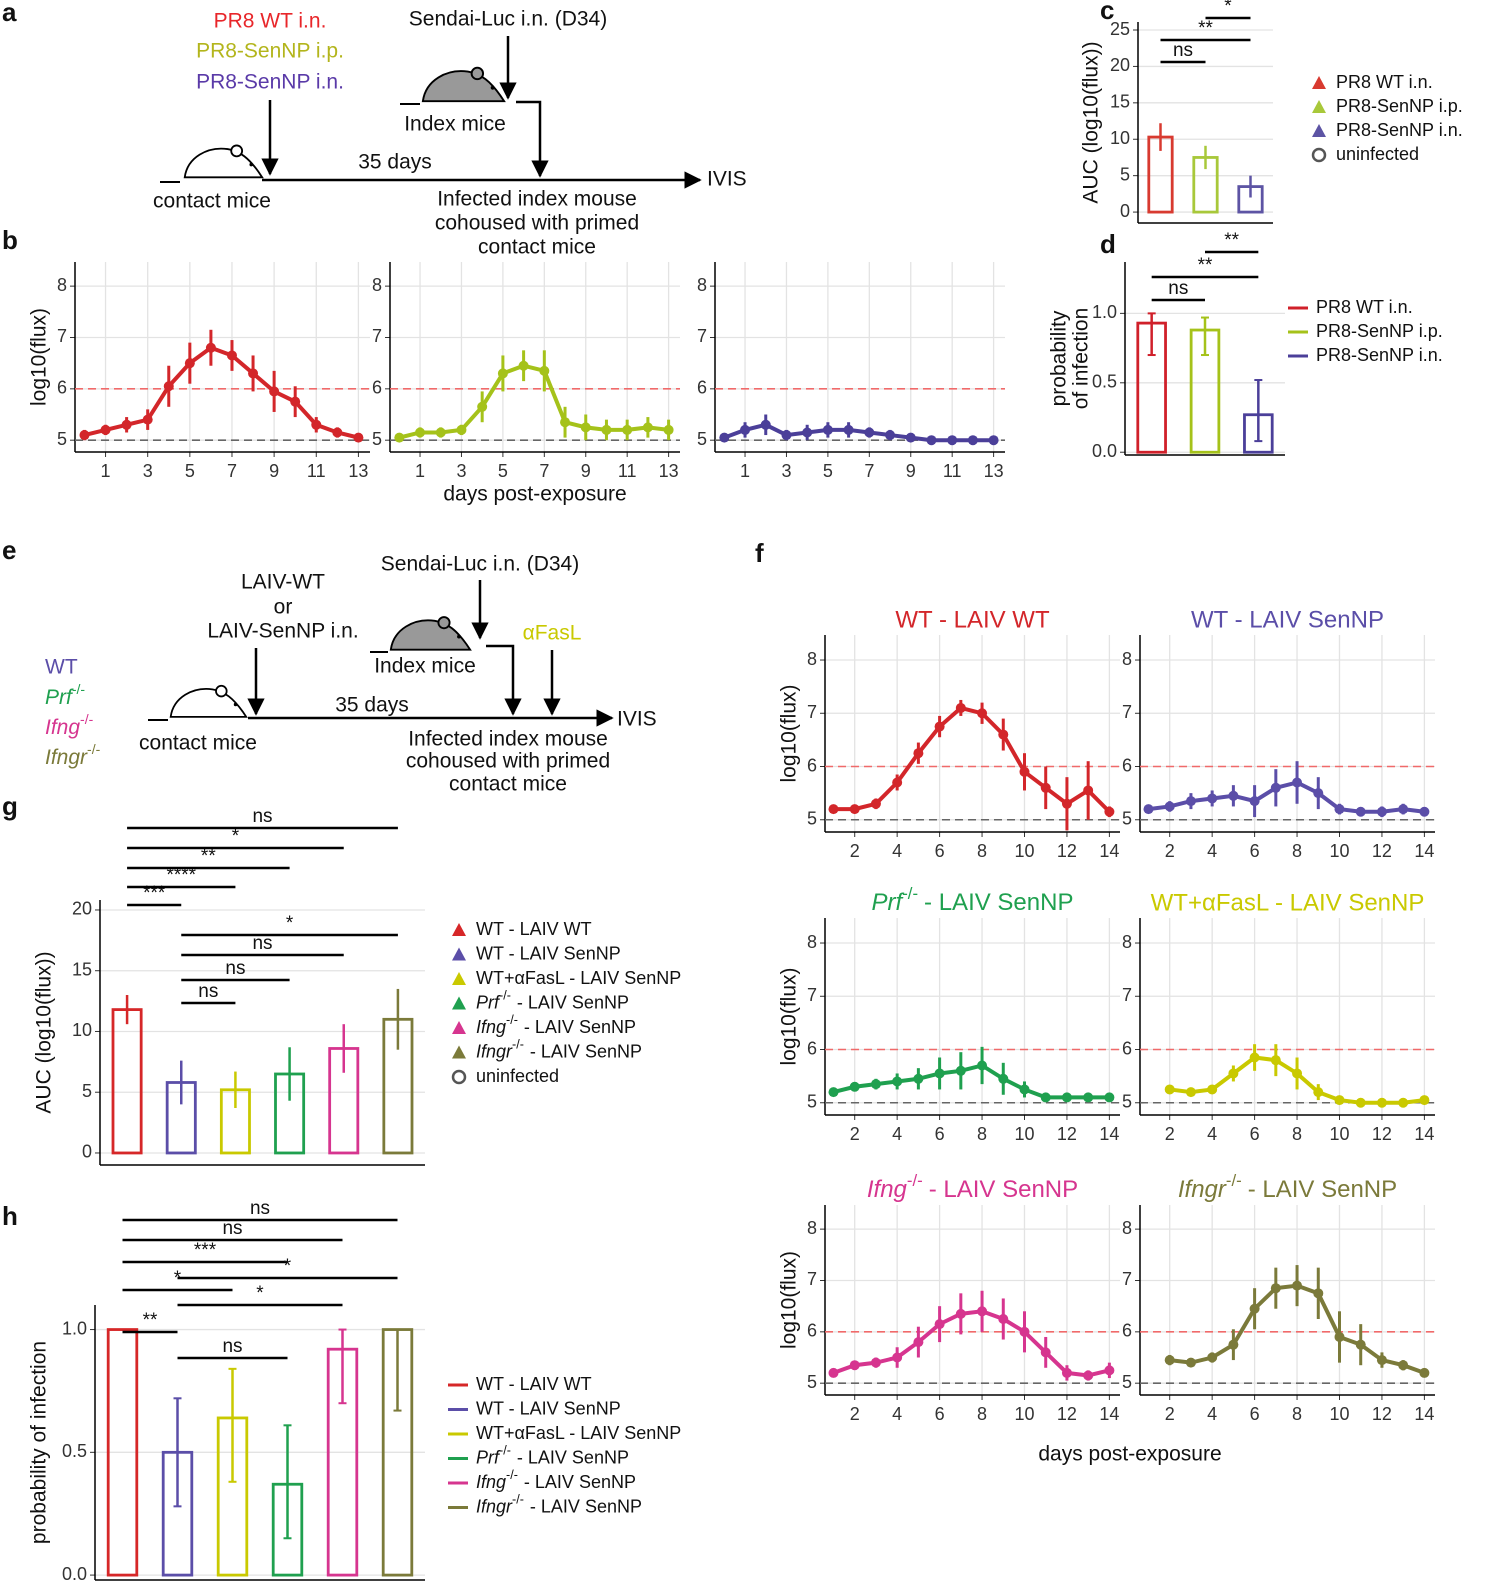  What do you see at coordinates (372, 705) in the screenshot?
I see `label: 35 days` at bounding box center [372, 705].